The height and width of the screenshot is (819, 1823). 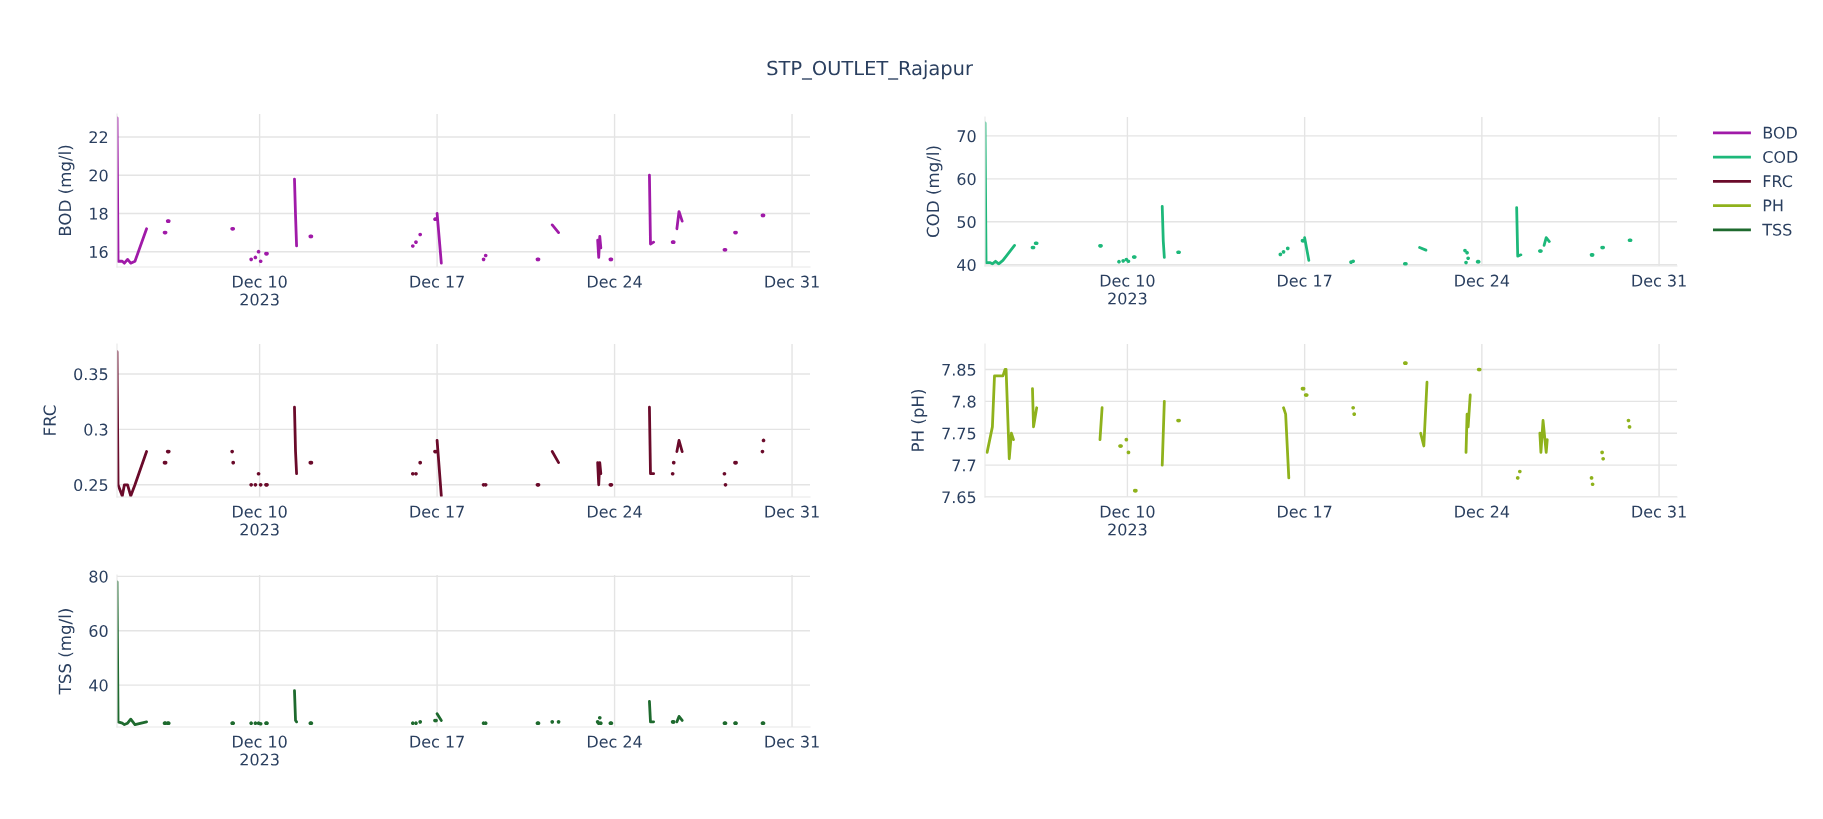 I want to click on y-tick-label: 18, so click(x=99, y=213).